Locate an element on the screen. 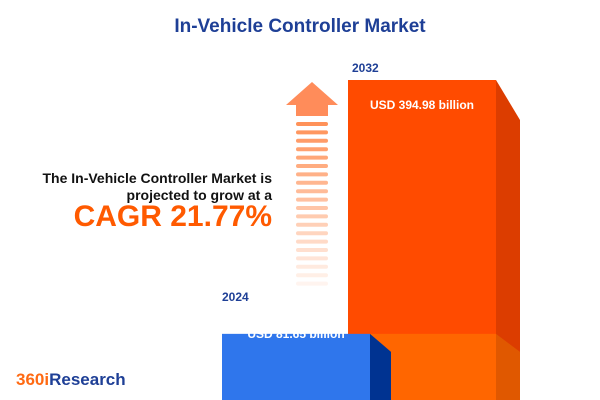  year-label-2024: 2024 is located at coordinates (235, 297).